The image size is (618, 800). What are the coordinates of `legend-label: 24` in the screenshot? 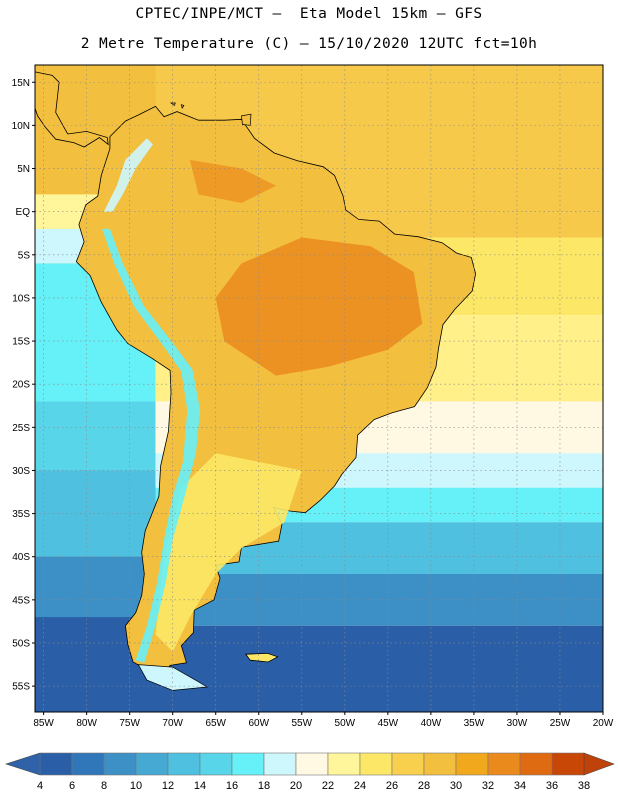 It's located at (360, 786).